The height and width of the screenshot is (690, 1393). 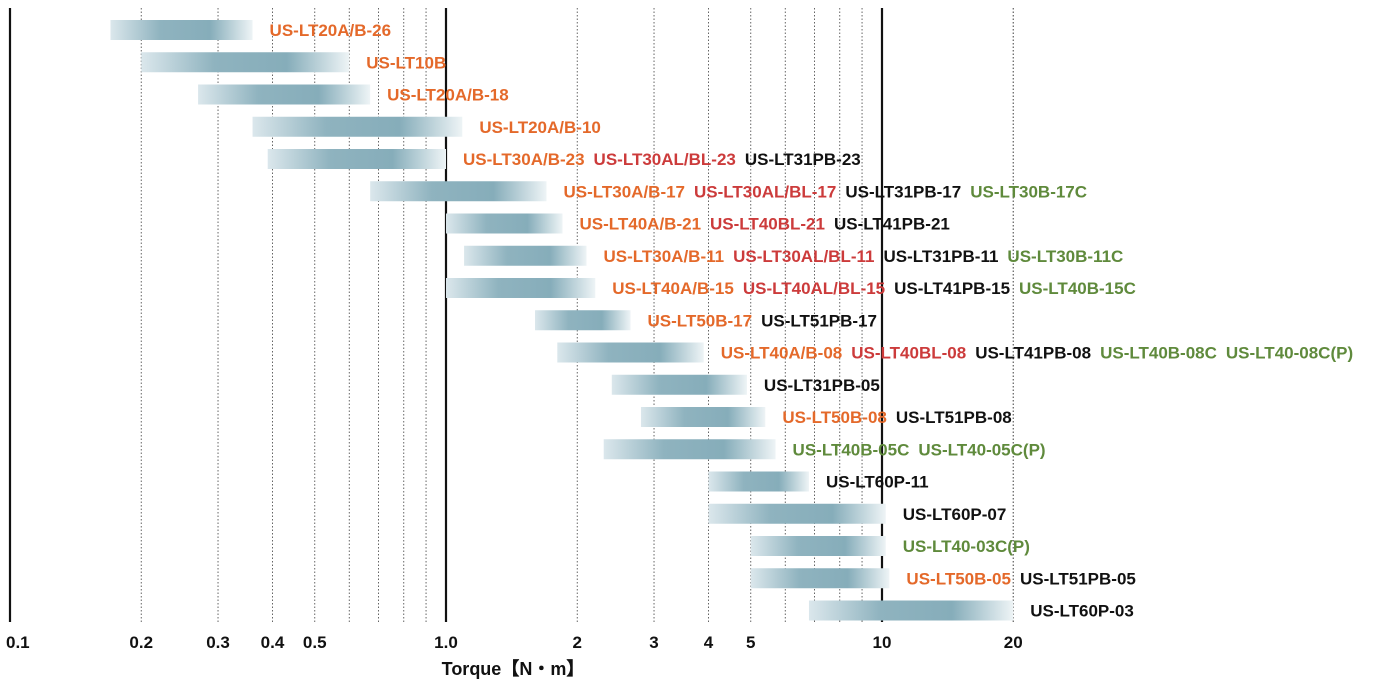 I want to click on model-name: US-LT30AL/BL-17, so click(x=765, y=191).